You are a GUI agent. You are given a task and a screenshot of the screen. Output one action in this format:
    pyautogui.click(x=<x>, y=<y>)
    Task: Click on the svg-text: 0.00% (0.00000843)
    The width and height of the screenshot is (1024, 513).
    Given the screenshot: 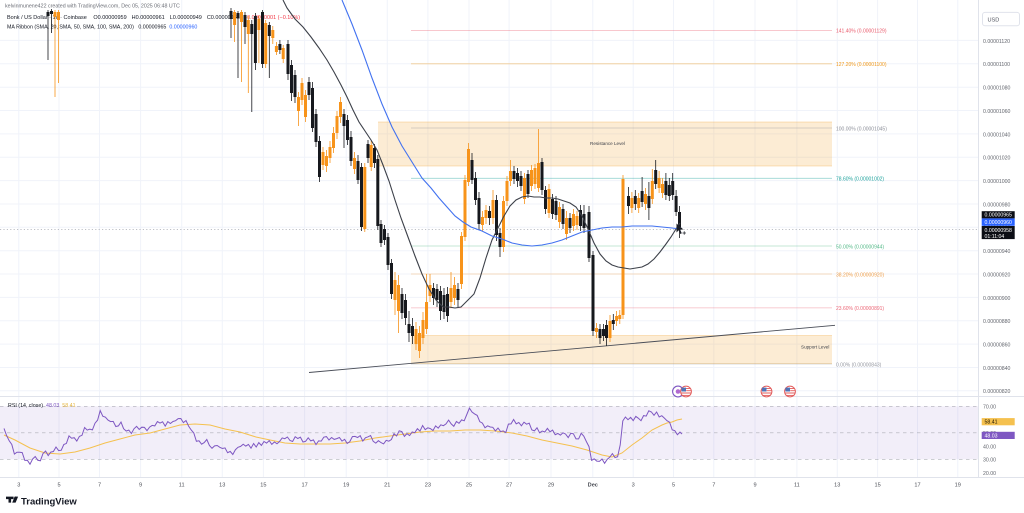 What is the action you would take?
    pyautogui.click(x=859, y=365)
    